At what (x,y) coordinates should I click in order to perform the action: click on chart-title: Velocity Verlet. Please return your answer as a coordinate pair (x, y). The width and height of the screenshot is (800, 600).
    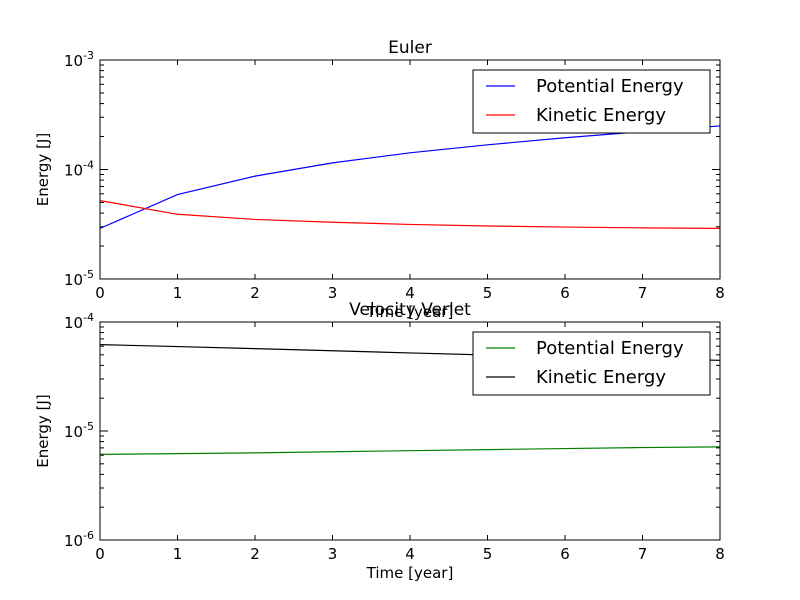
    Looking at the image, I should click on (410, 310).